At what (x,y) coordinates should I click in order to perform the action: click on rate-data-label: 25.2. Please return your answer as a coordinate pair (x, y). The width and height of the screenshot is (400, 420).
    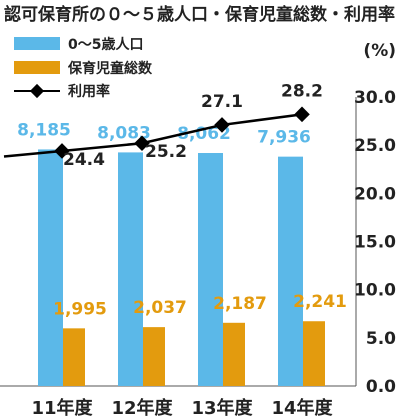
    Looking at the image, I should click on (166, 152).